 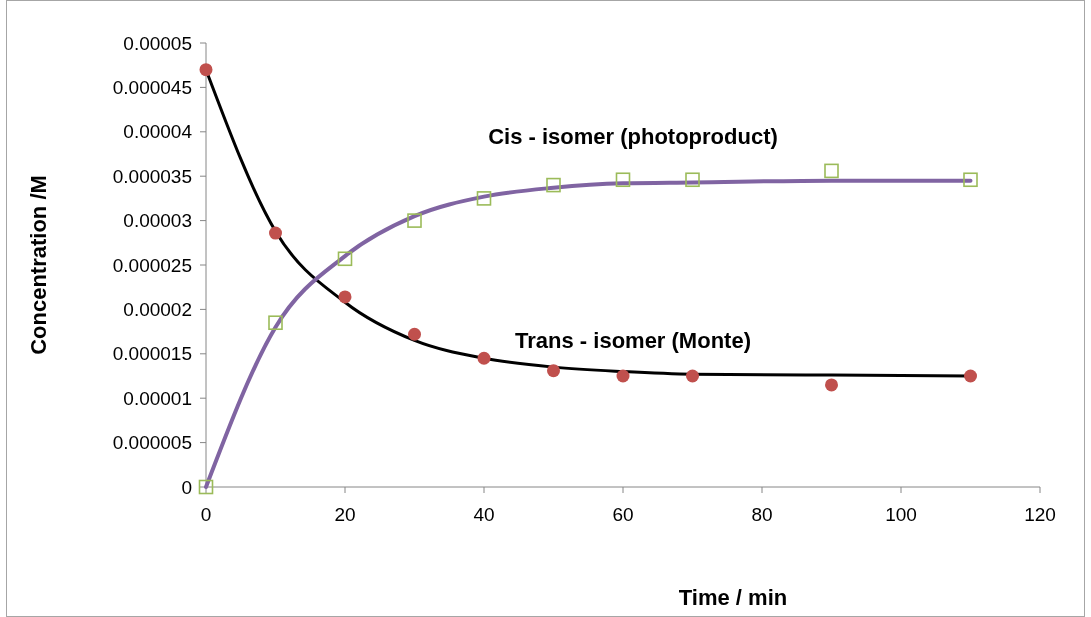 What do you see at coordinates (152, 354) in the screenshot?
I see `y-tick-label: 0.000015` at bounding box center [152, 354].